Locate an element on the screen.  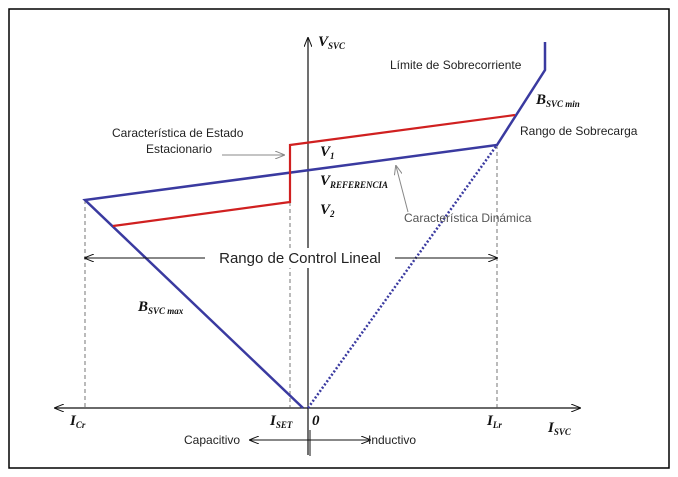
text: V2 is located at coordinates (327, 210).